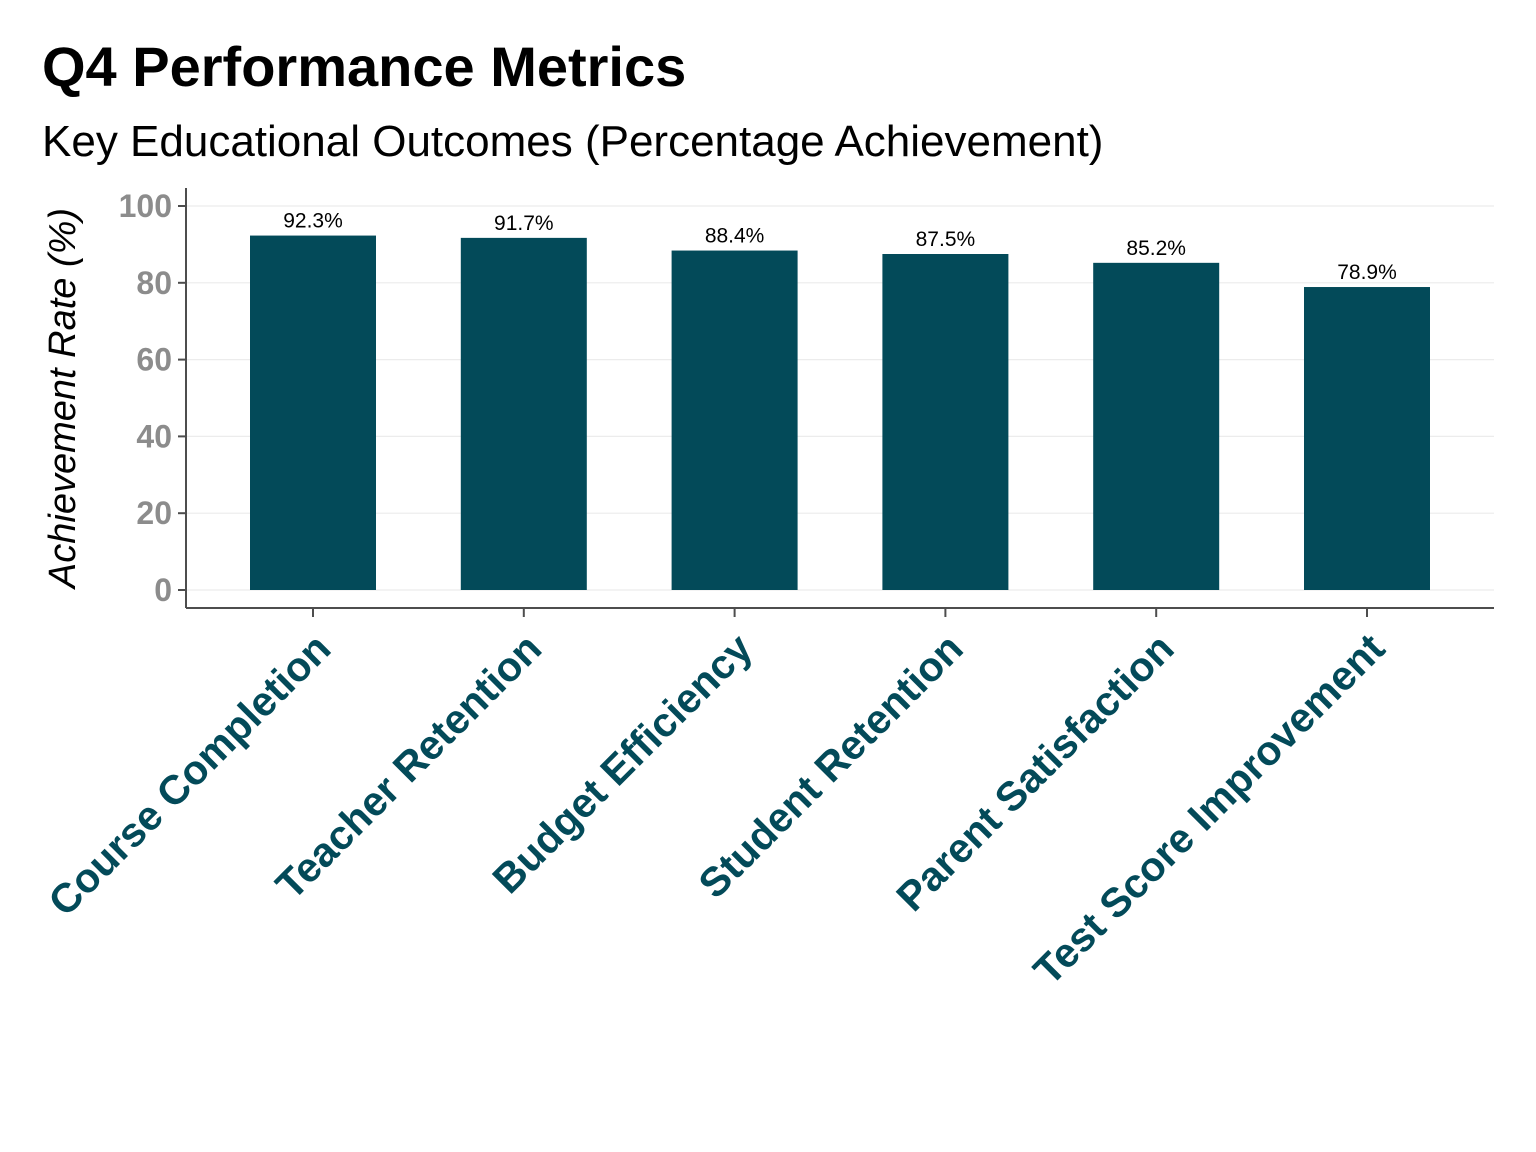 The image size is (1536, 1152). I want to click on chart-title: Q4 Performance Metrics, so click(364, 66).